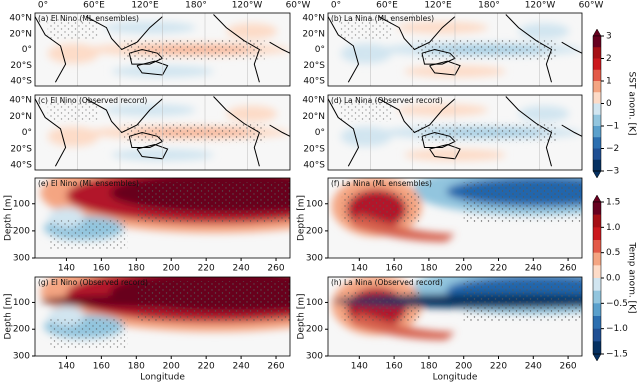 The image size is (640, 383). I want to click on colorbar-tick-label: 0.5, so click(613, 253).